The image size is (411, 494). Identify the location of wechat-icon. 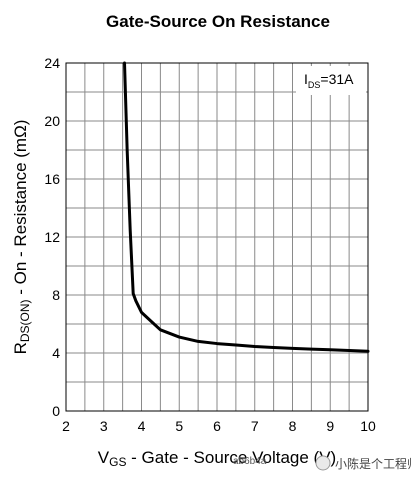
(323, 463).